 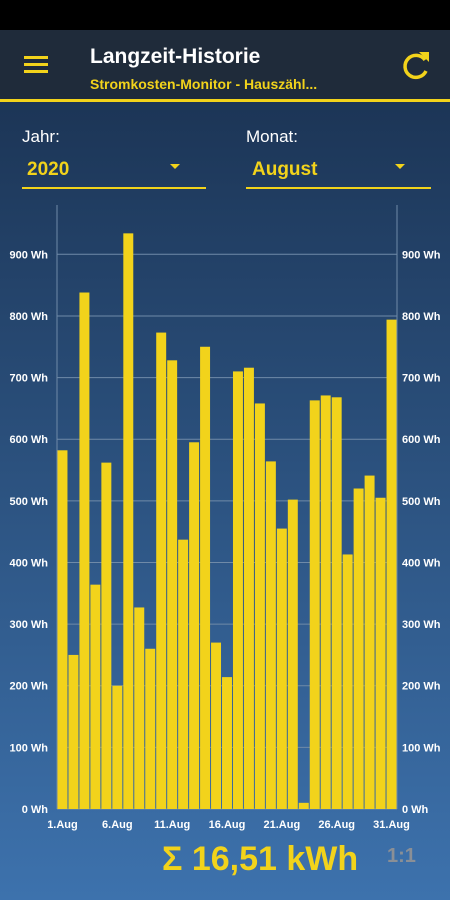 I want to click on y-tick-label: 900 Wh, so click(x=28, y=255).